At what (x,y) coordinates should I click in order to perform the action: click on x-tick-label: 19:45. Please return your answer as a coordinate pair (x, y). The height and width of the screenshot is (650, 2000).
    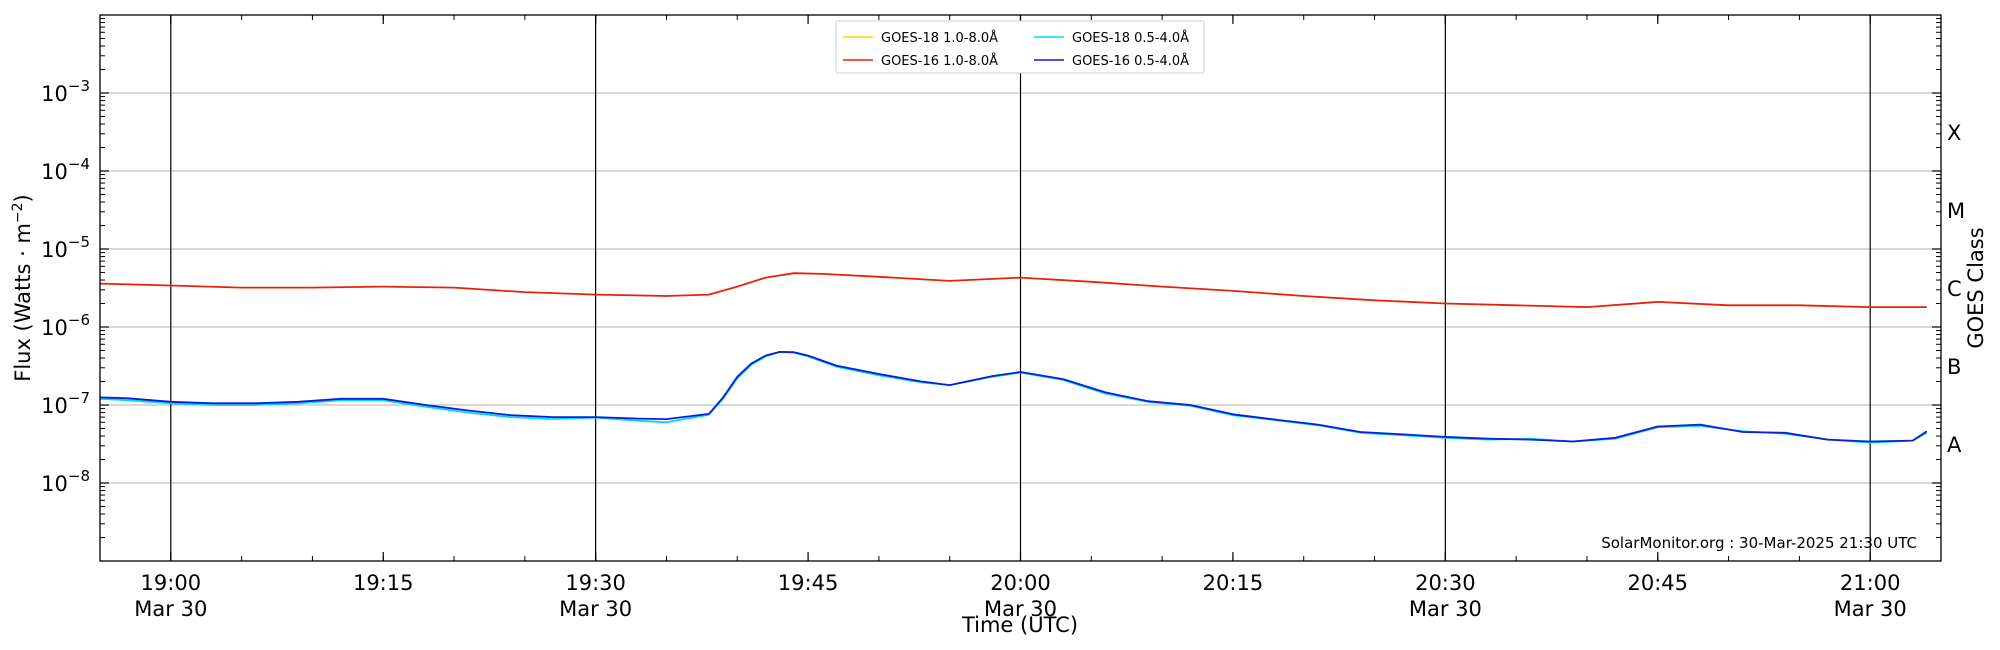
    Looking at the image, I should click on (808, 583).